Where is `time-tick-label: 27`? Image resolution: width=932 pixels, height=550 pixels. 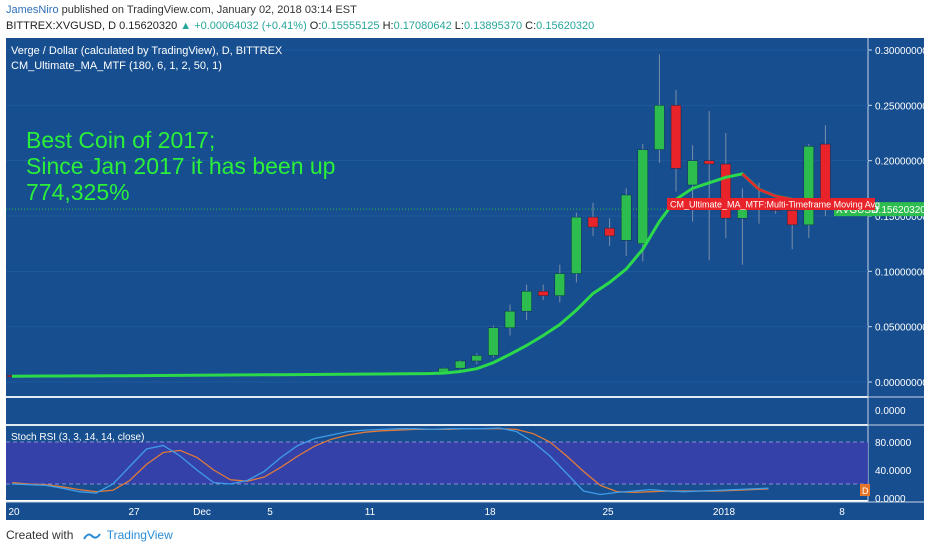 time-tick-label: 27 is located at coordinates (134, 512).